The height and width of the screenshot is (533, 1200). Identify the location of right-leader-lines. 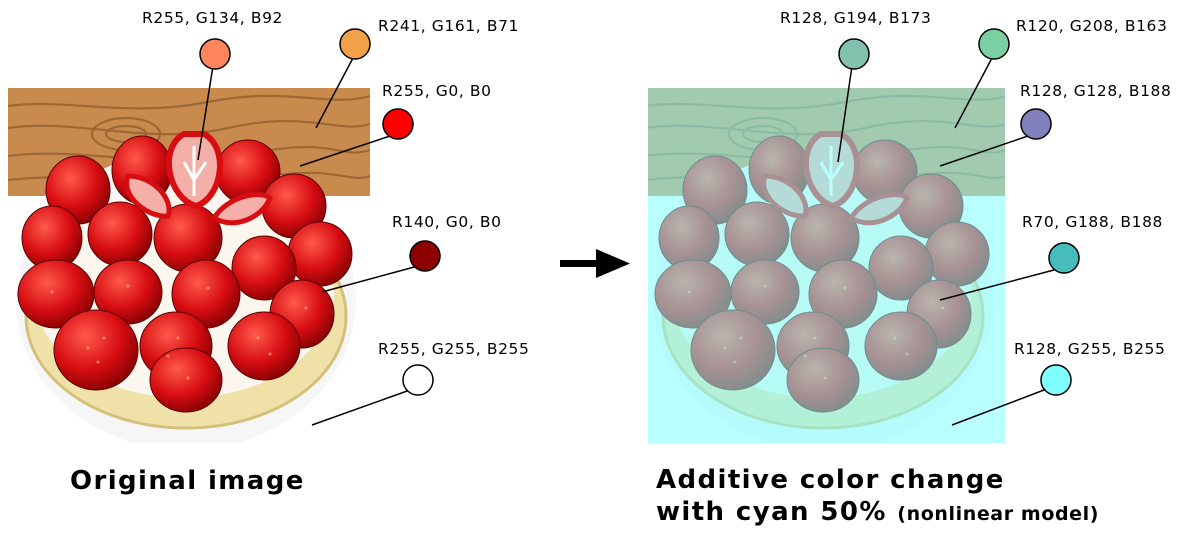
(946, 241).